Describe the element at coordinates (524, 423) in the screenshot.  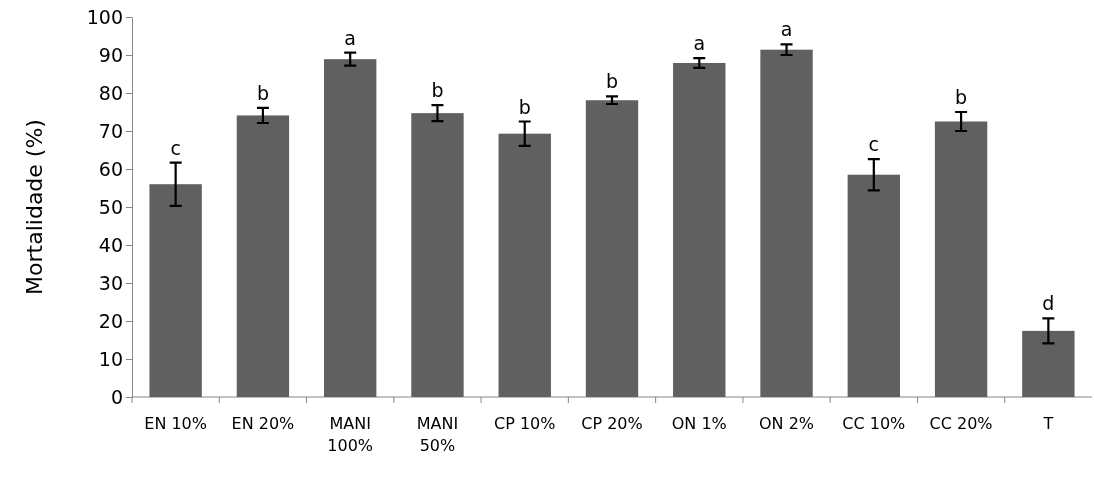
I see `x-tick-label: CP 10%` at that location.